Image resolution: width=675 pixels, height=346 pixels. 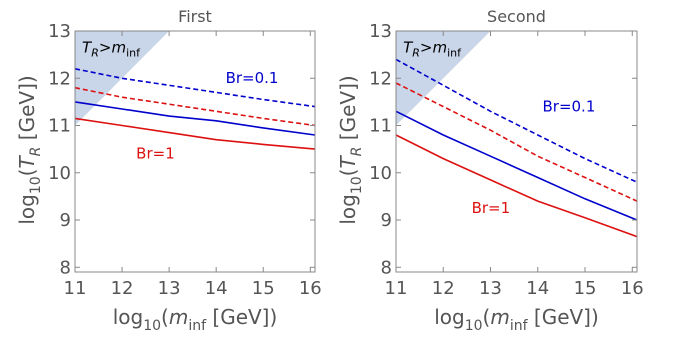 I want to click on panel-title: Second, so click(x=516, y=16).